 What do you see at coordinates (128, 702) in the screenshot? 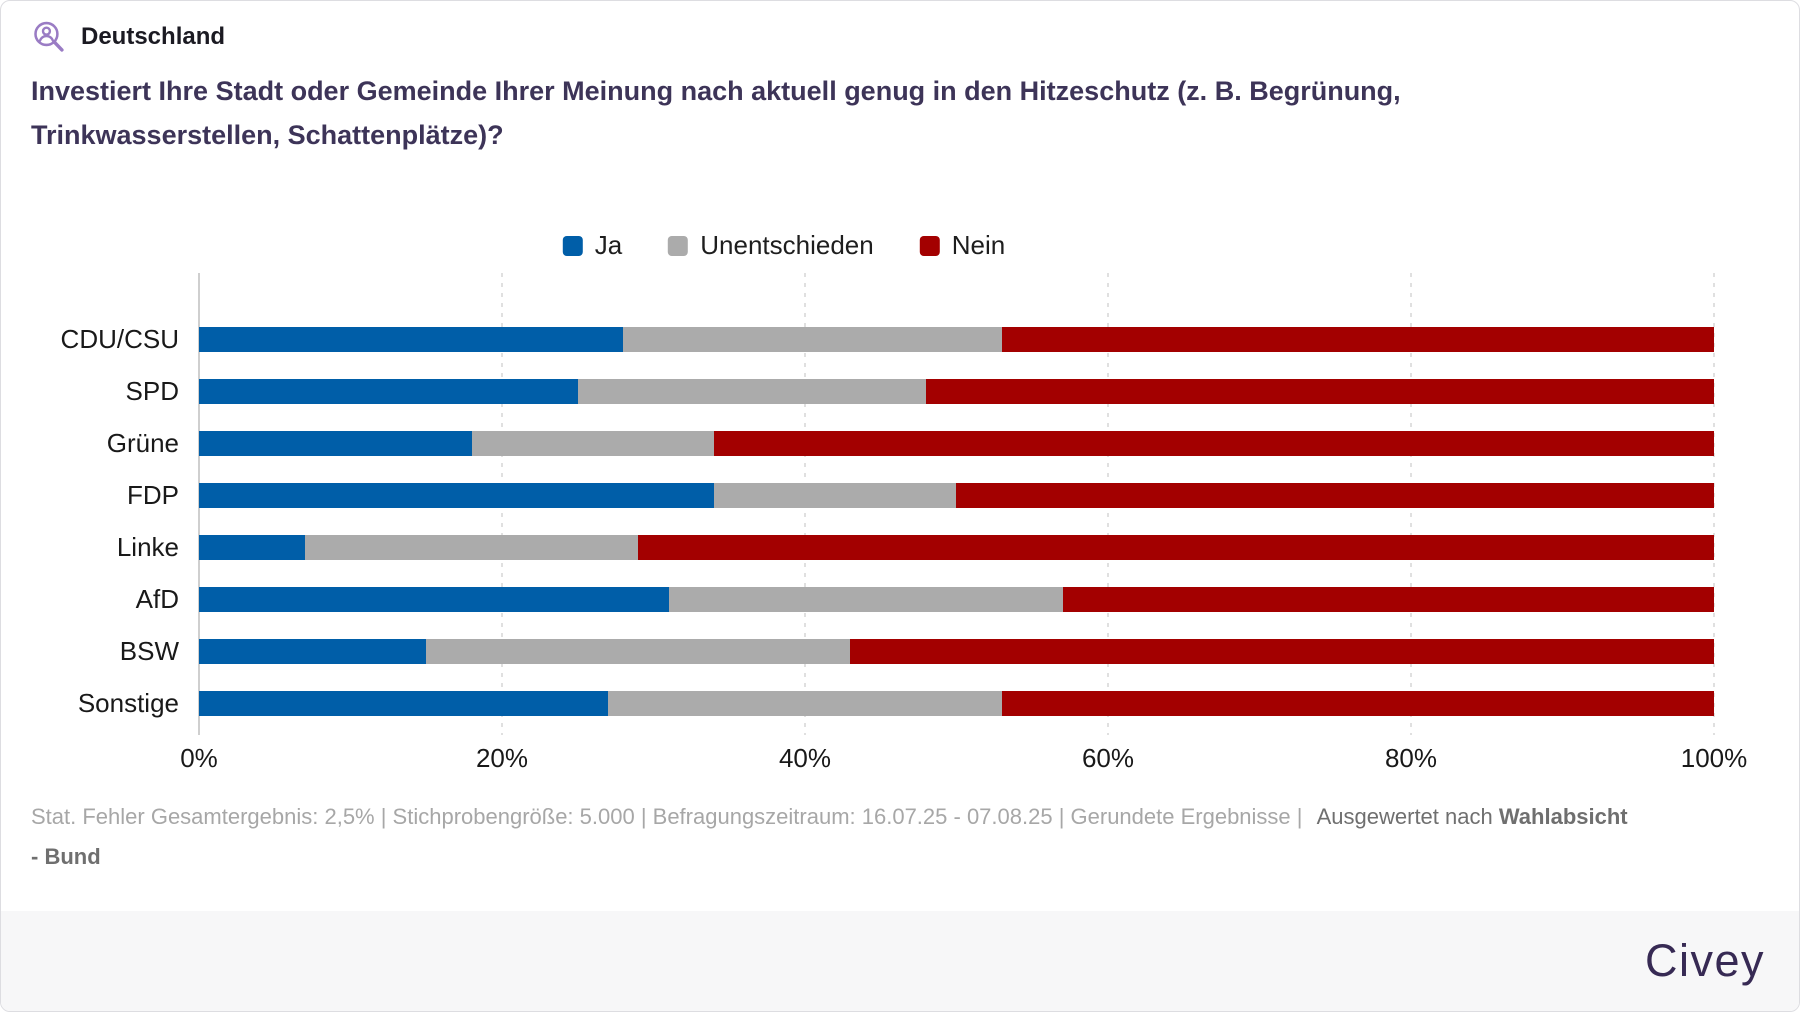
I see `category-label: Sonstige` at bounding box center [128, 702].